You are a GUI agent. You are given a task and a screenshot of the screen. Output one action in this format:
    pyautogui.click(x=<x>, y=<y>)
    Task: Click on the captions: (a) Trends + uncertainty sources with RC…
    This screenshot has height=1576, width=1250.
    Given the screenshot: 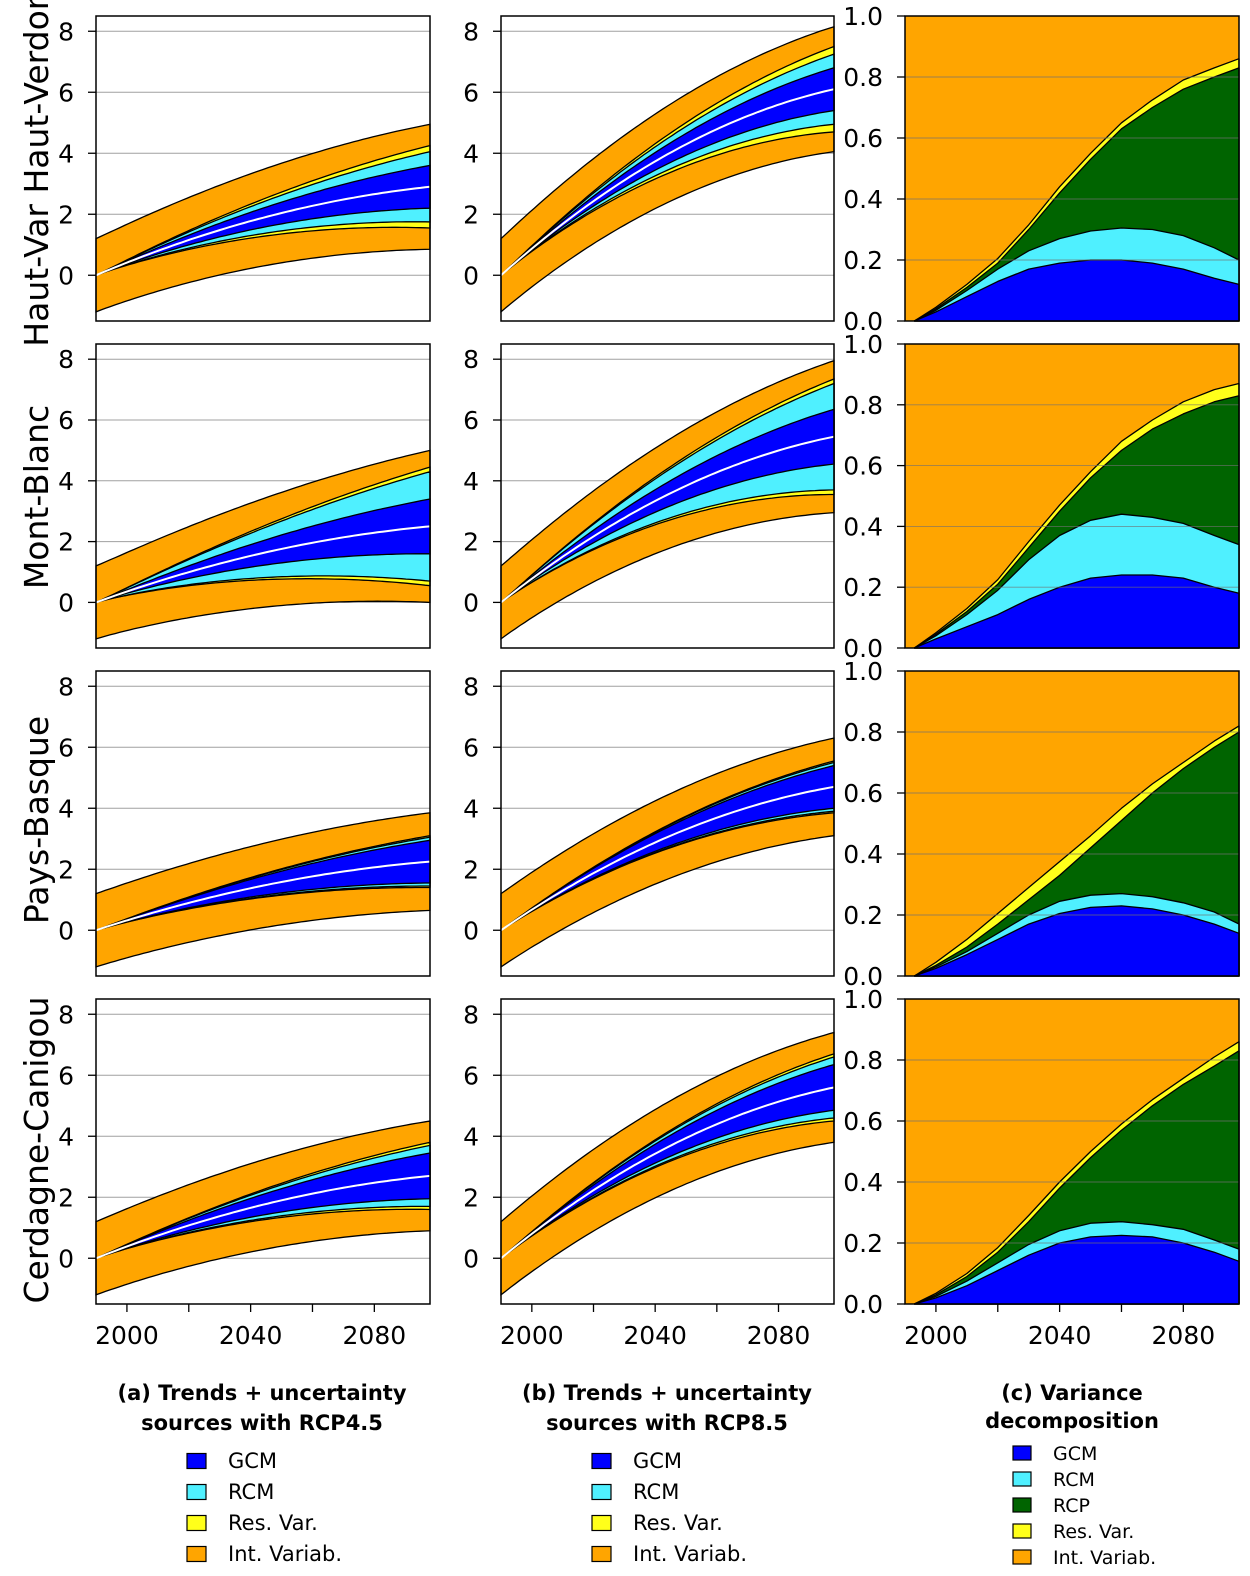 What is the action you would take?
    pyautogui.click(x=637, y=1408)
    